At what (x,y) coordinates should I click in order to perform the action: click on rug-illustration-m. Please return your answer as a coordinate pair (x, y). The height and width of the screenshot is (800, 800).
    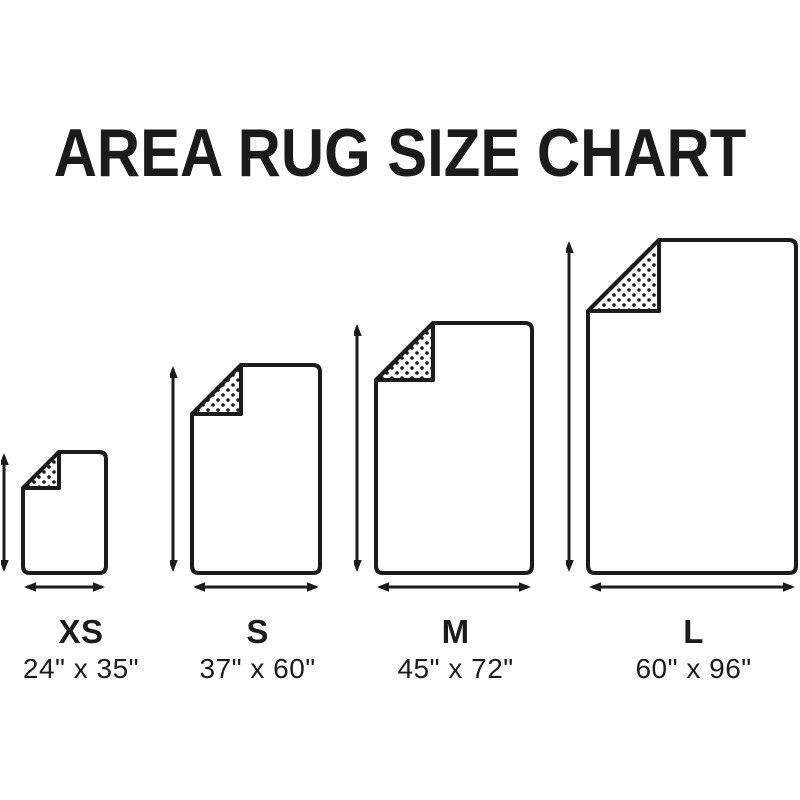
    Looking at the image, I should click on (444, 456).